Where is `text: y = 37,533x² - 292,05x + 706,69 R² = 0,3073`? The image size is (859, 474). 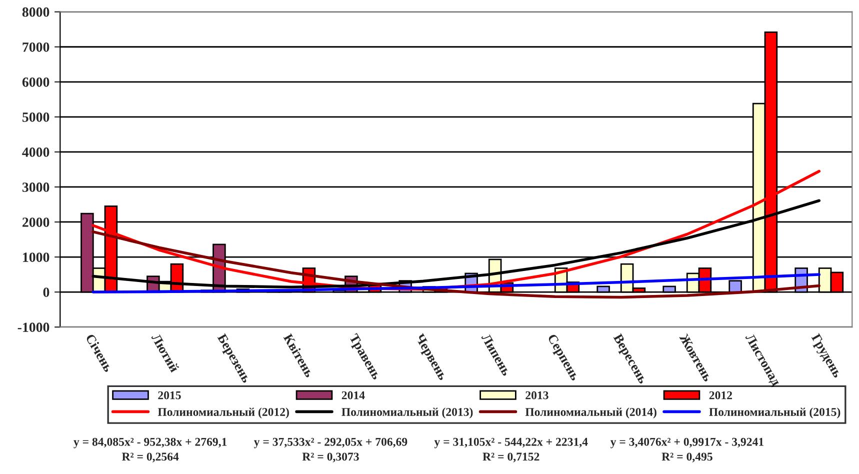 text: y = 37,533x² - 292,05x + 706,69 R² = 0,3073 is located at coordinates (331, 450).